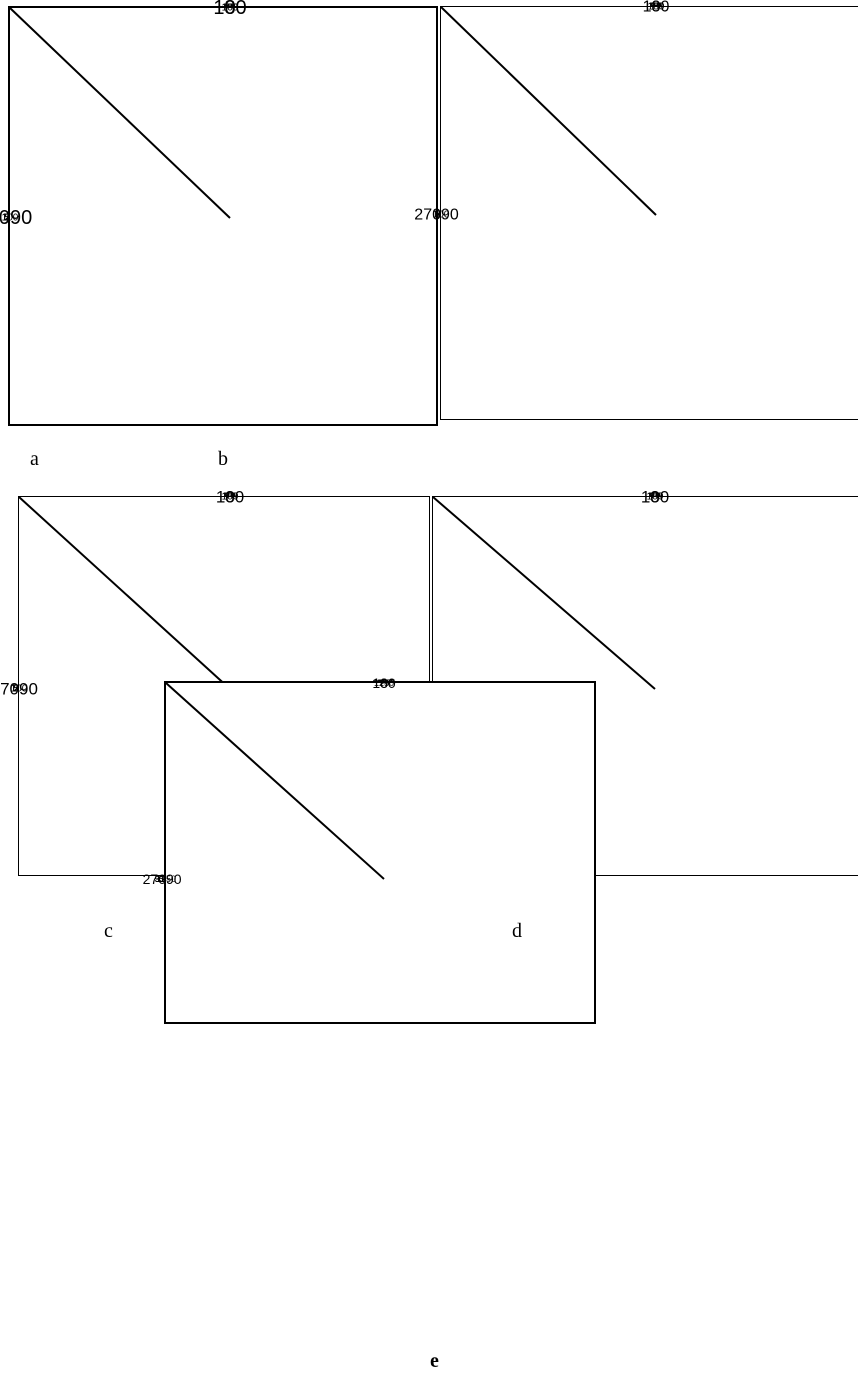  I want to click on caption-a: a, so click(34, 459).